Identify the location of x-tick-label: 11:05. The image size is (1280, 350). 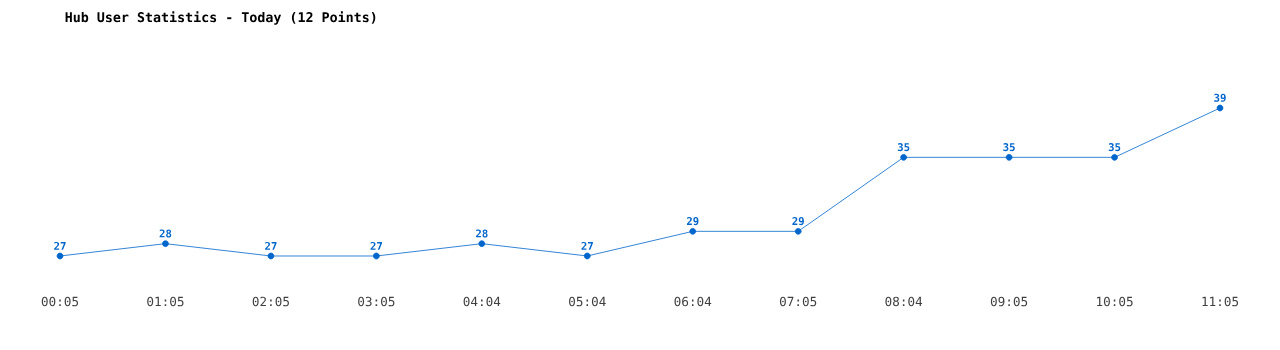
(1220, 301).